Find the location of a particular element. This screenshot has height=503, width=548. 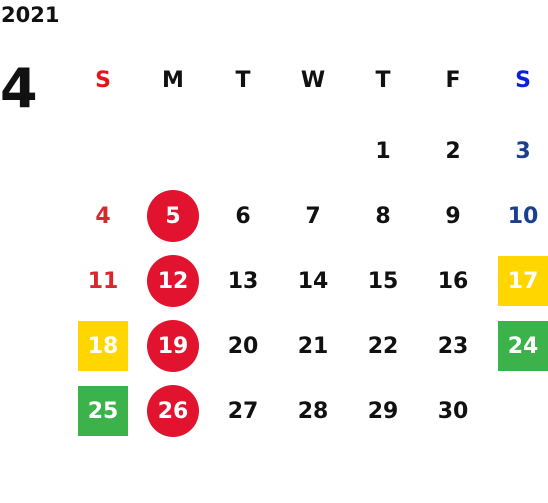

weekday-header: M is located at coordinates (173, 80).